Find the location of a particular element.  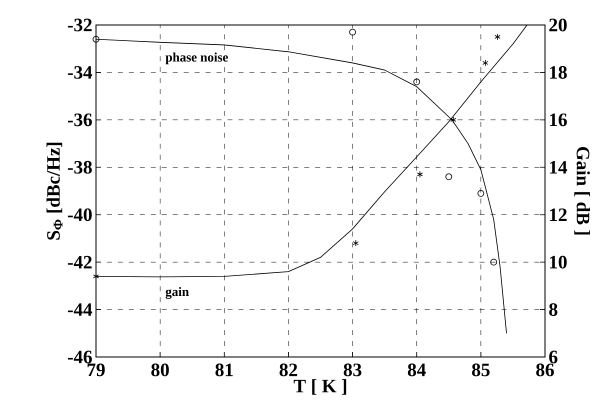

y-axis-title: S$_{Φ}$ [dBc/Hz] is located at coordinates (54, 191).